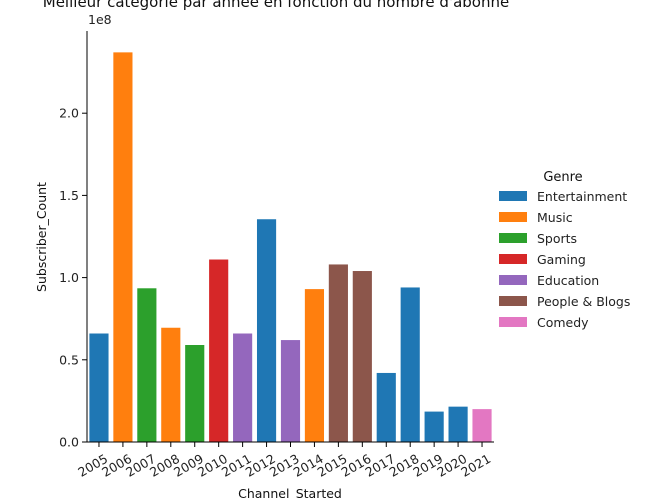  What do you see at coordinates (266, 330) in the screenshot?
I see `bar-2012` at bounding box center [266, 330].